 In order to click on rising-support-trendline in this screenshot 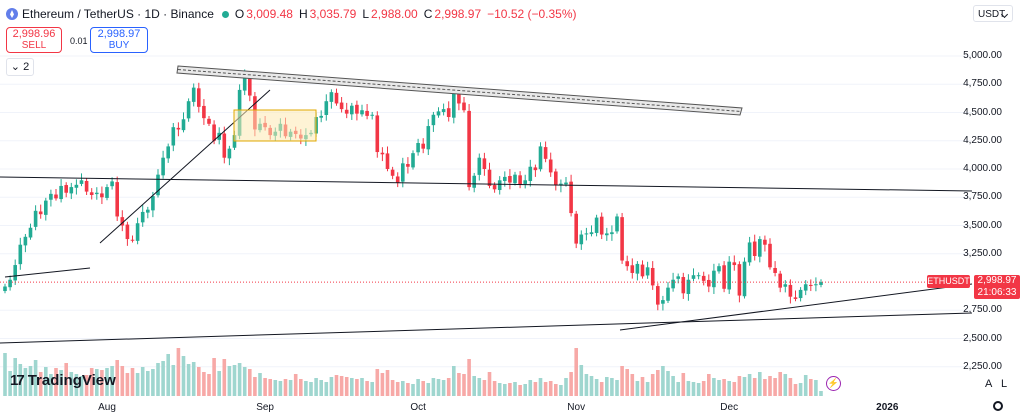, I will do `click(796, 307)`.